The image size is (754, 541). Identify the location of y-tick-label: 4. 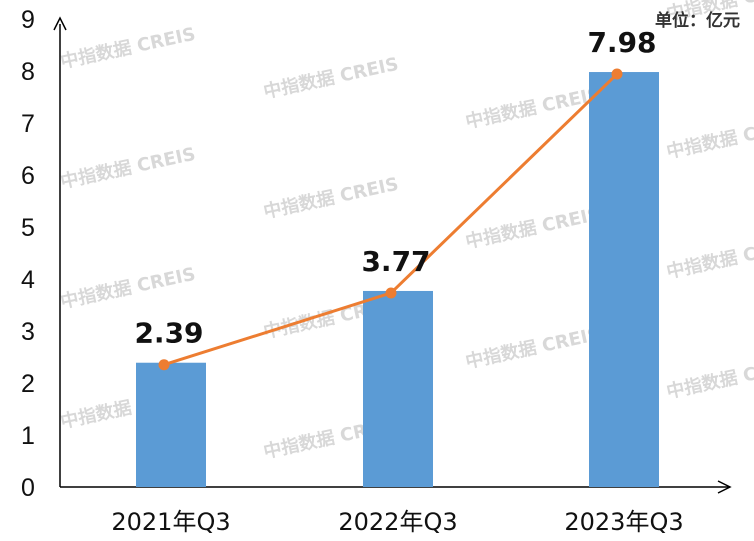
(28, 280).